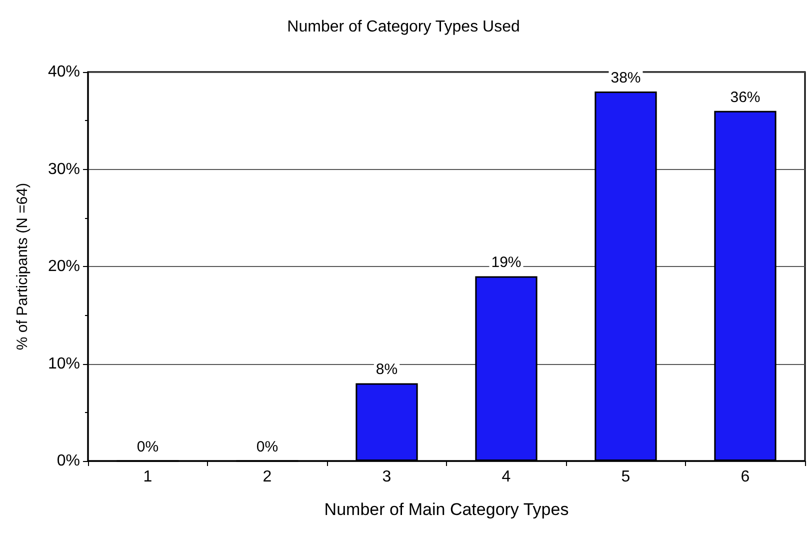 The width and height of the screenshot is (807, 533). Describe the element at coordinates (506, 263) in the screenshot. I see `data-label: 19%` at that location.